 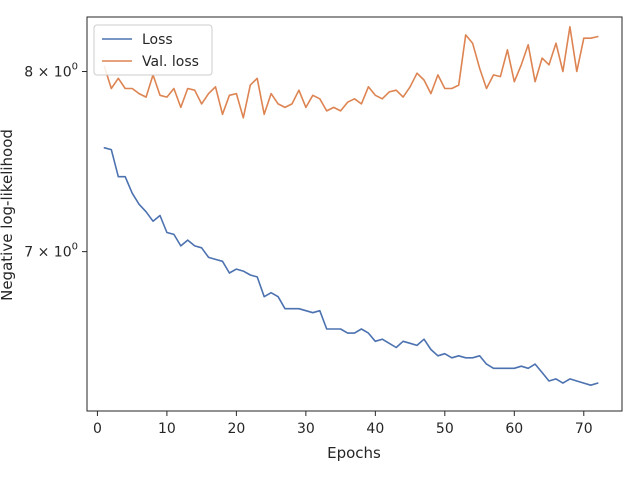 I want to click on x-tick-label: 50, so click(x=445, y=429).